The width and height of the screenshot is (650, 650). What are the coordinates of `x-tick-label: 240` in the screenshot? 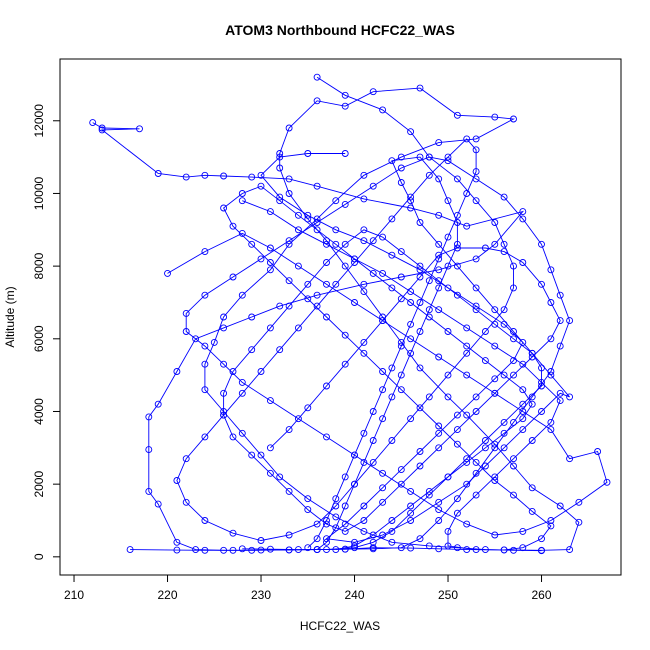 It's located at (355, 595).